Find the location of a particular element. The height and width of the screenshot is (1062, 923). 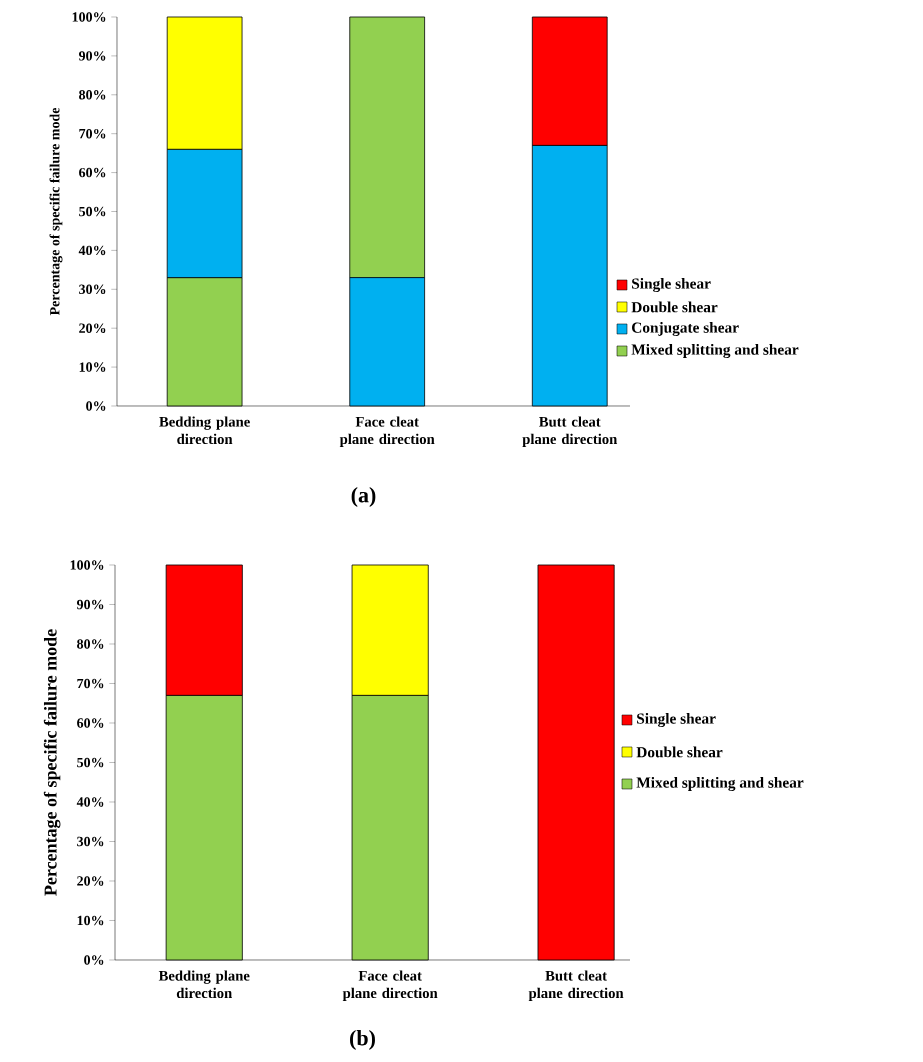

legend-label: Conjugate shear is located at coordinates (685, 328).